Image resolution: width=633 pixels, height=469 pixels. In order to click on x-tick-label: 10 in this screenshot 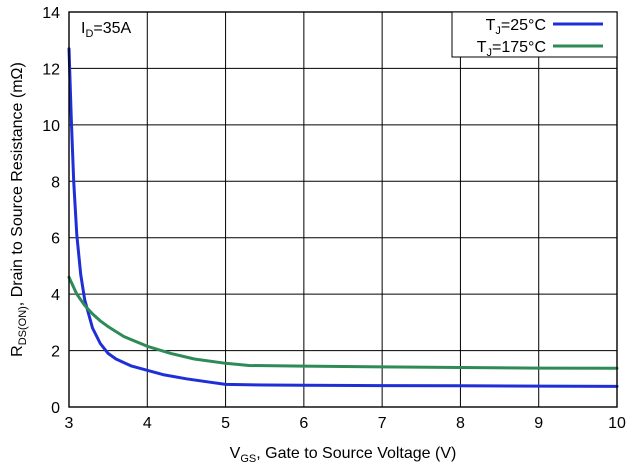, I will do `click(617, 423)`.